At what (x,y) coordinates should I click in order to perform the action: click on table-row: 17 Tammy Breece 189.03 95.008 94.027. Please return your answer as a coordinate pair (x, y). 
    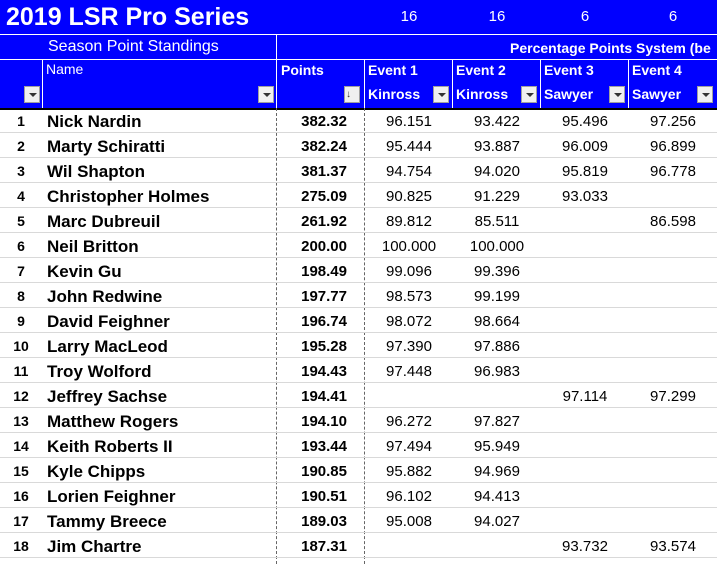
    Looking at the image, I should click on (358, 520).